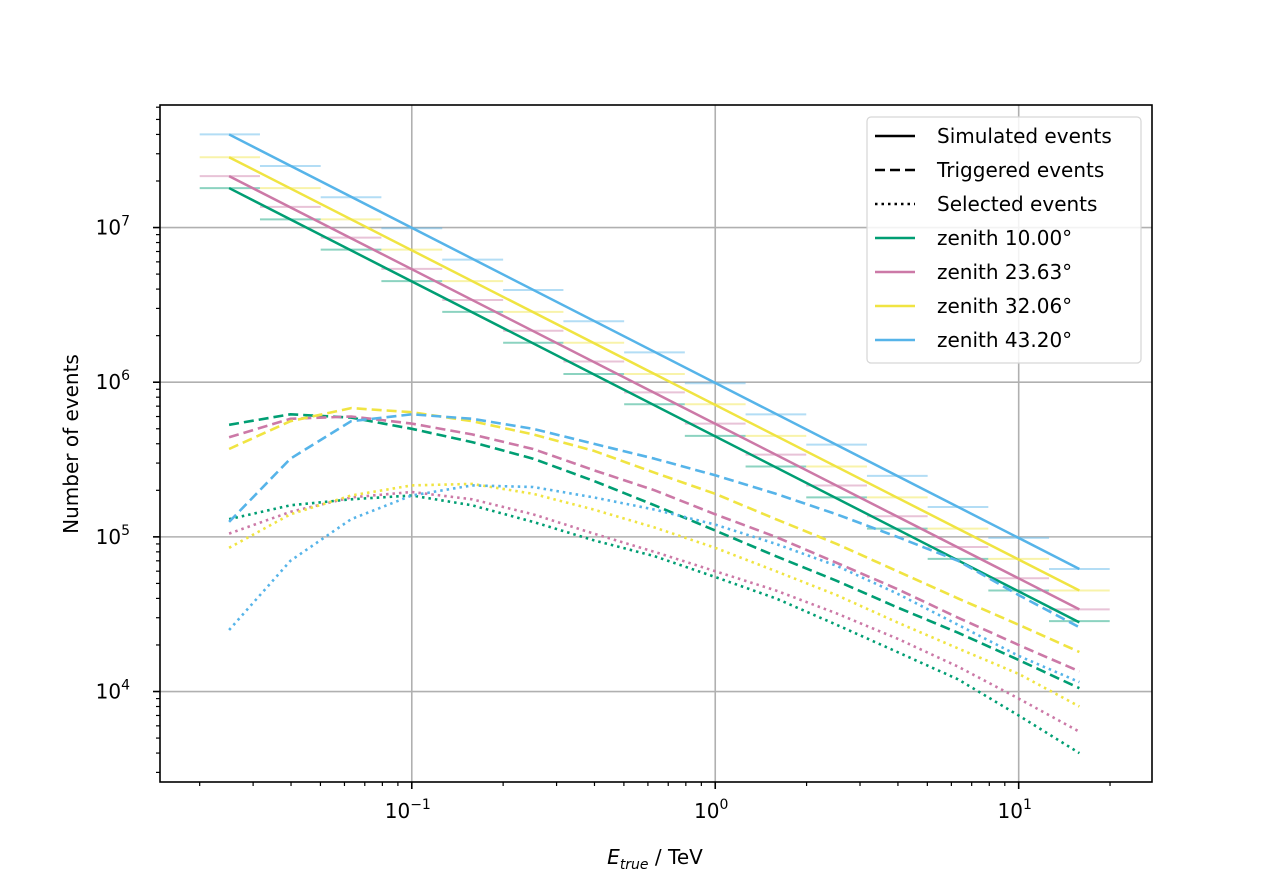  I want to click on x-axis-label-main: E, so click(613, 857).